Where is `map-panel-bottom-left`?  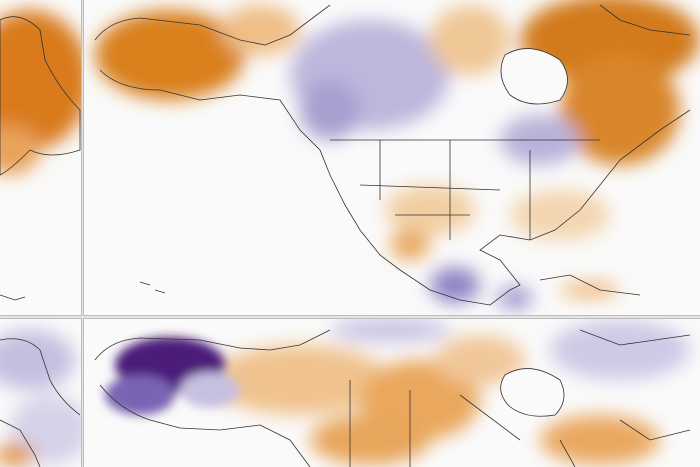 map-panel-bottom-left is located at coordinates (40, 393).